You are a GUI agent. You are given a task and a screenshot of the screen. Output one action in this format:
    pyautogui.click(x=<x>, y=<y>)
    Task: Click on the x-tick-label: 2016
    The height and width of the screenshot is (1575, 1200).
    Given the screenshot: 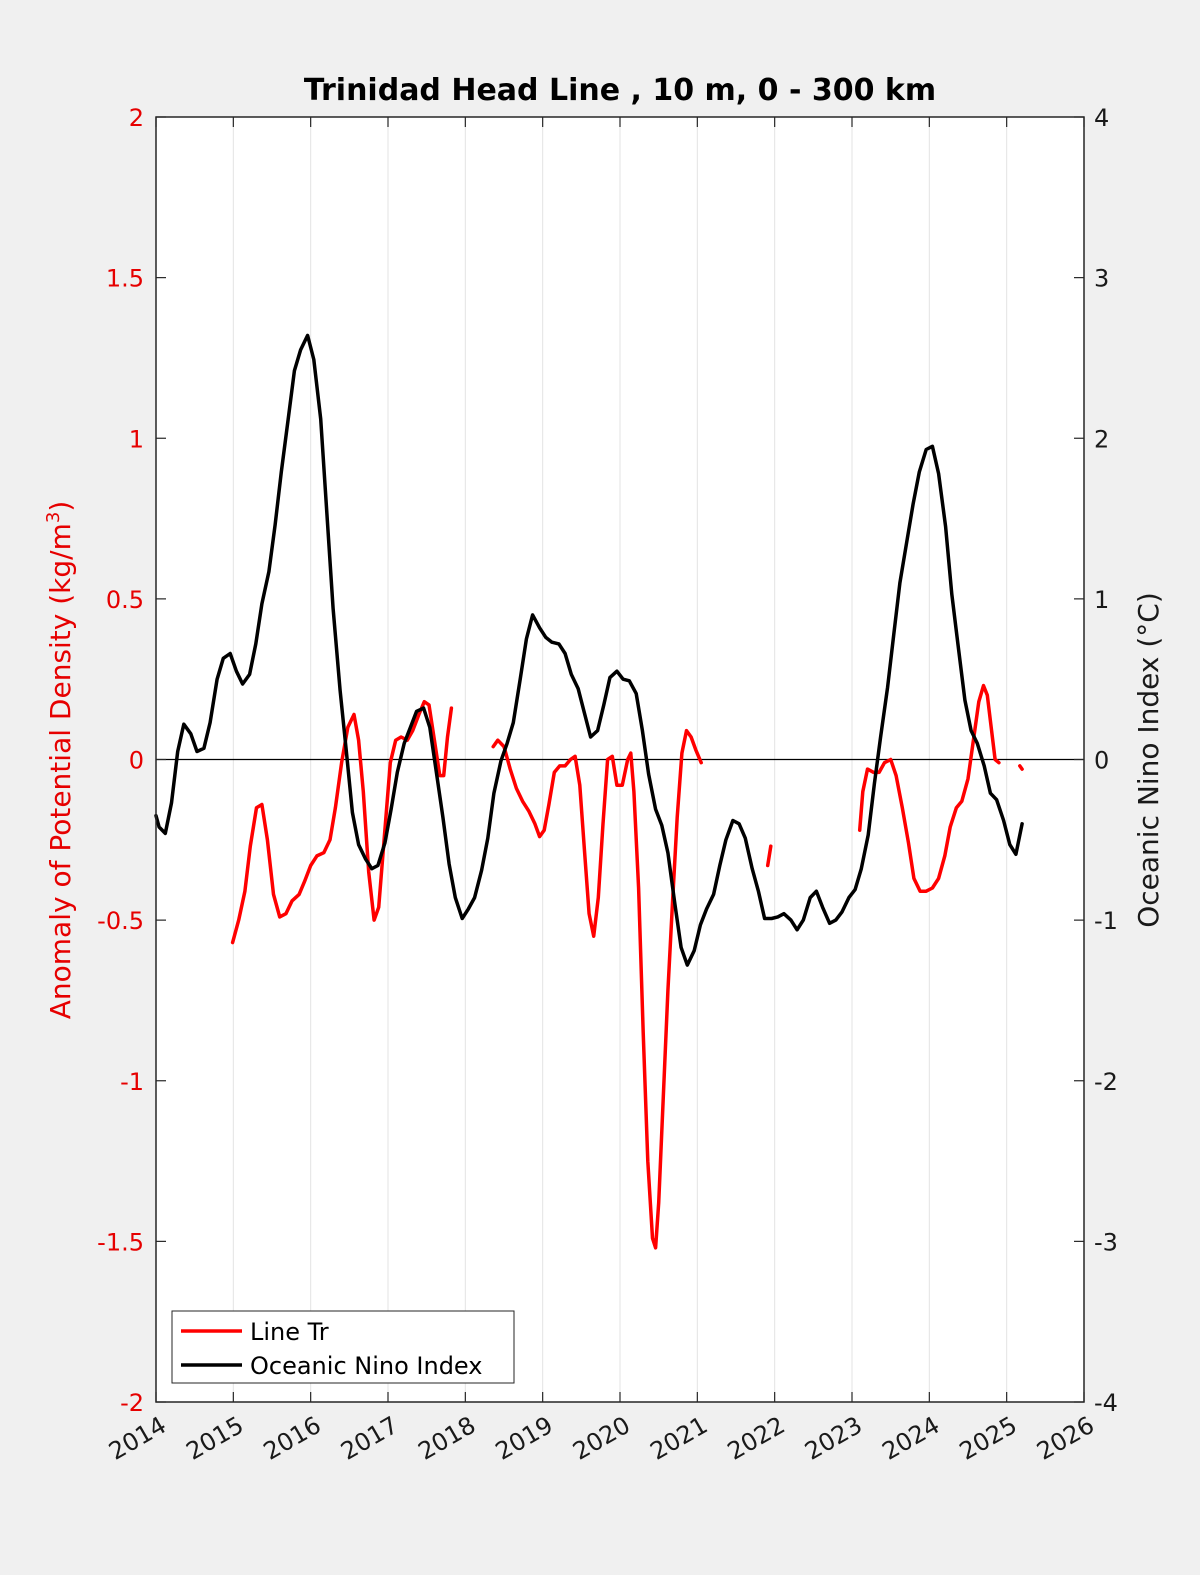 What is the action you would take?
    pyautogui.click(x=292, y=1438)
    